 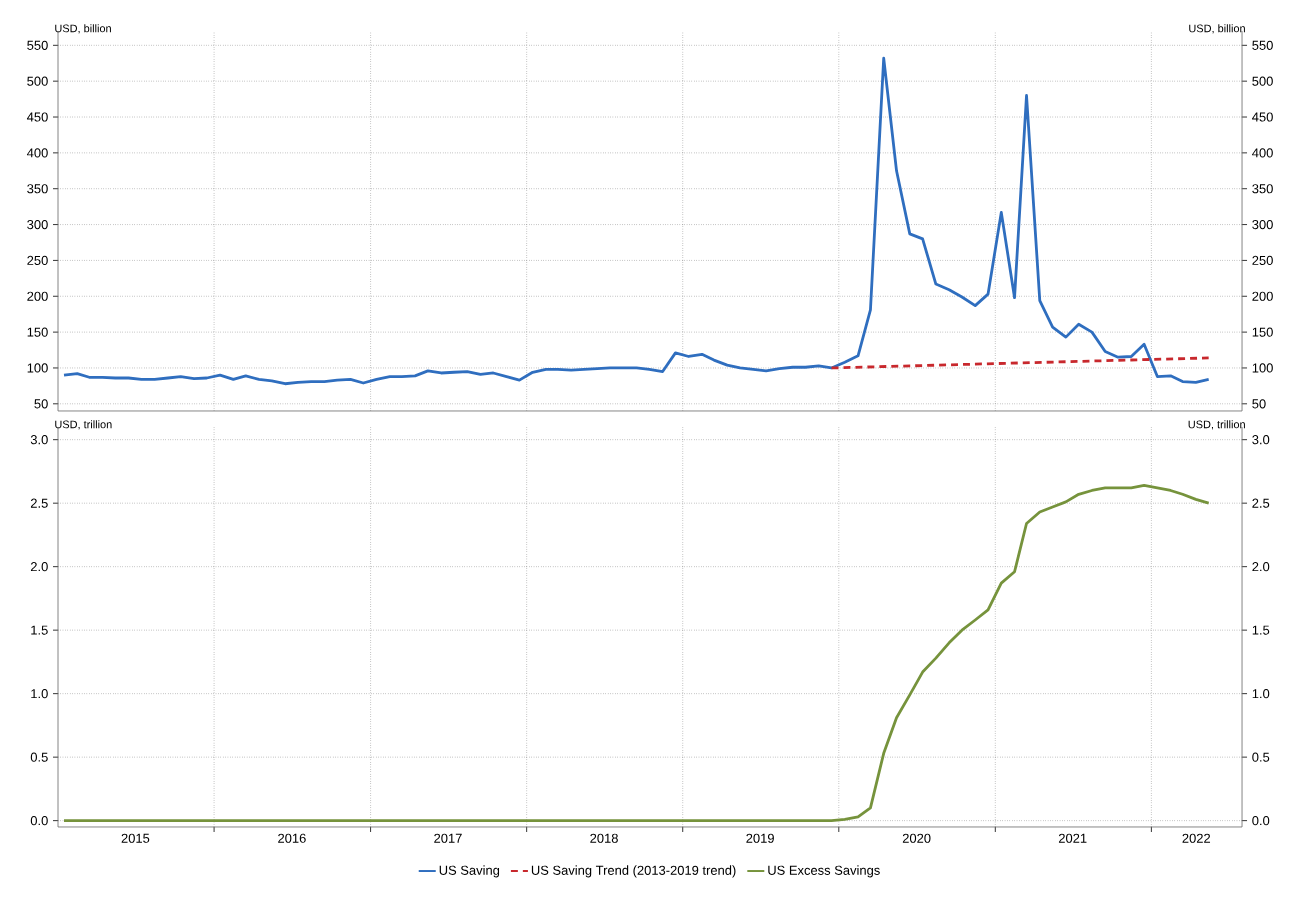 What do you see at coordinates (1262, 153) in the screenshot?
I see `y2-tick-label: 400` at bounding box center [1262, 153].